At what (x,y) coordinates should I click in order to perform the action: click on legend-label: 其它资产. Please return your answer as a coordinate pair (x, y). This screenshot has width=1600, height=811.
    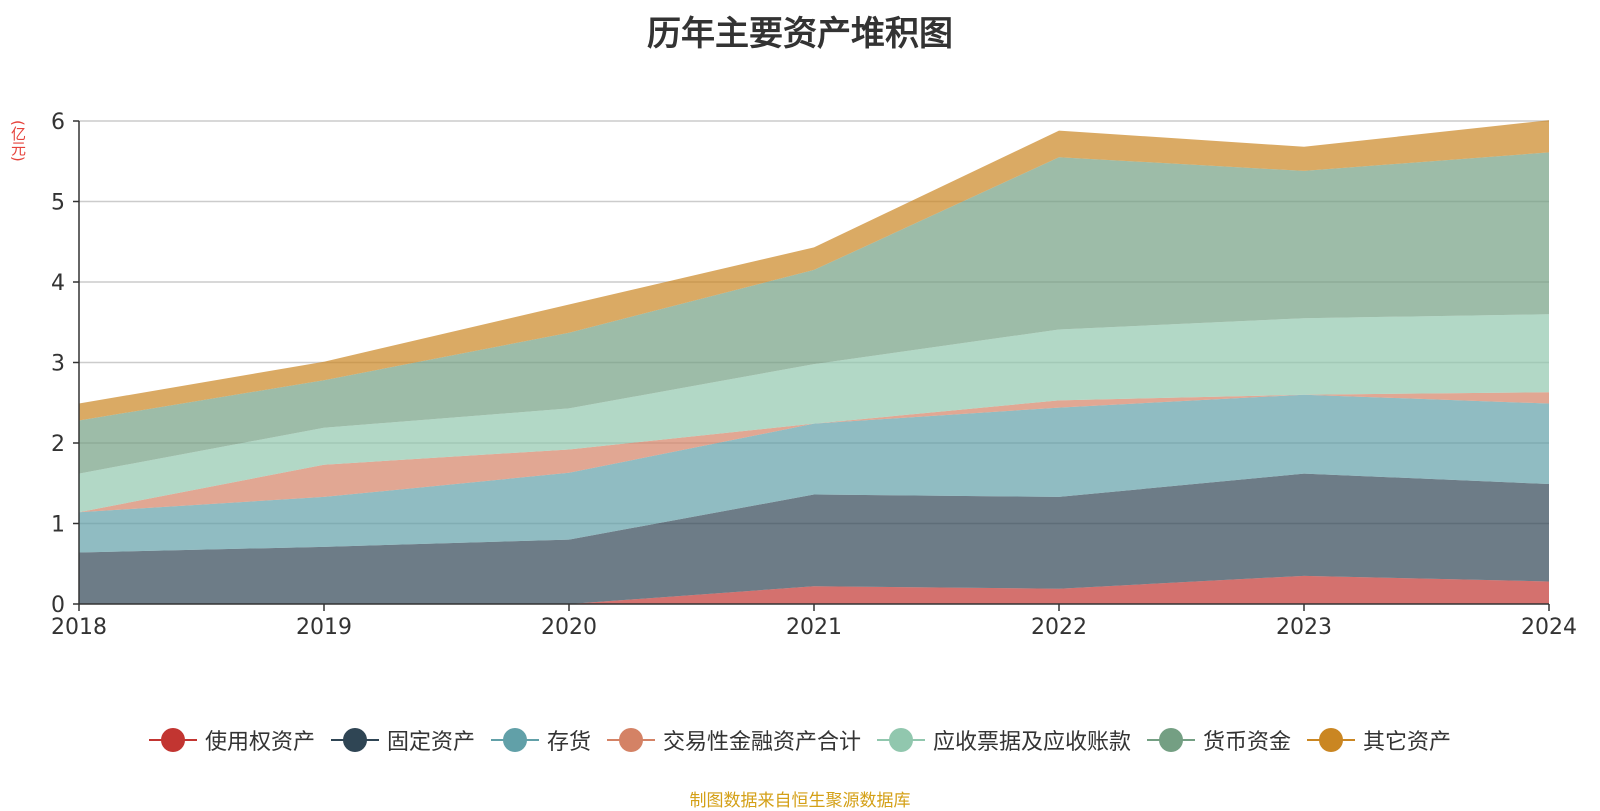
    Looking at the image, I should click on (1407, 742).